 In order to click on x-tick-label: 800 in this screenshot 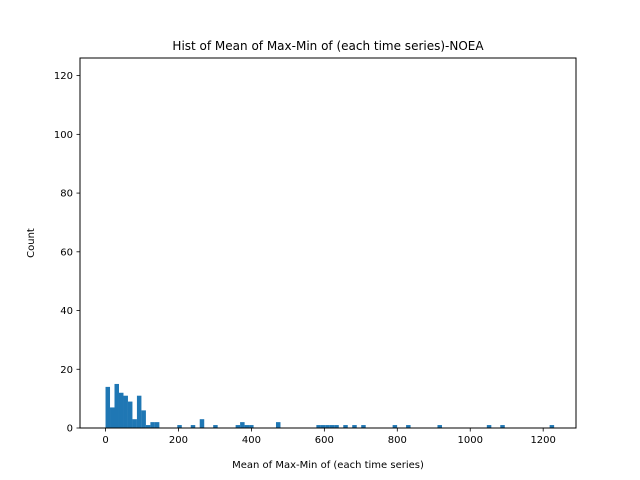, I will do `click(397, 440)`.